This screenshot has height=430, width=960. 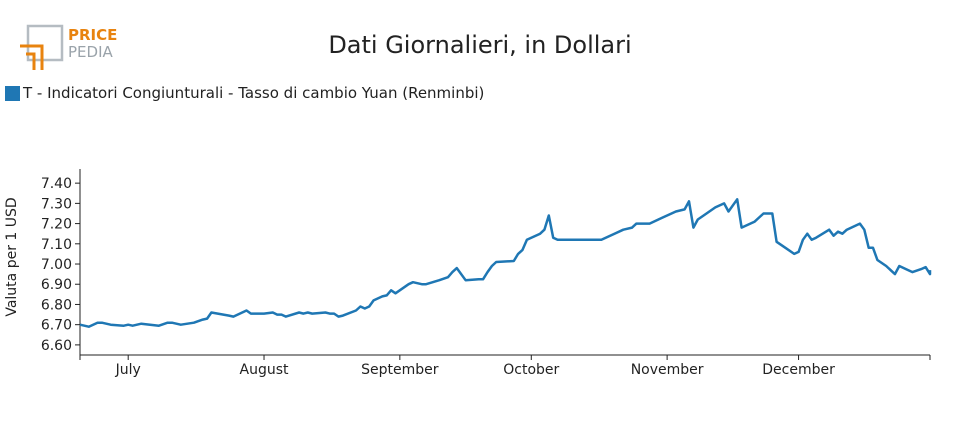 What do you see at coordinates (12, 93) in the screenshot?
I see `legend-swatch` at bounding box center [12, 93].